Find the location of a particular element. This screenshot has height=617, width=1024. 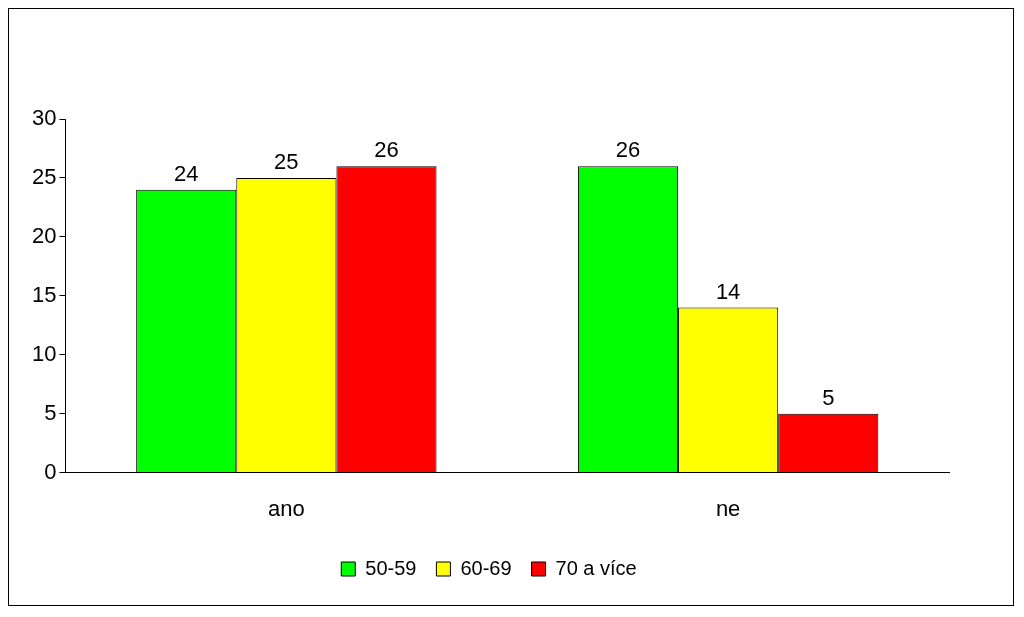

y-tick-label: 20 is located at coordinates (44, 235).